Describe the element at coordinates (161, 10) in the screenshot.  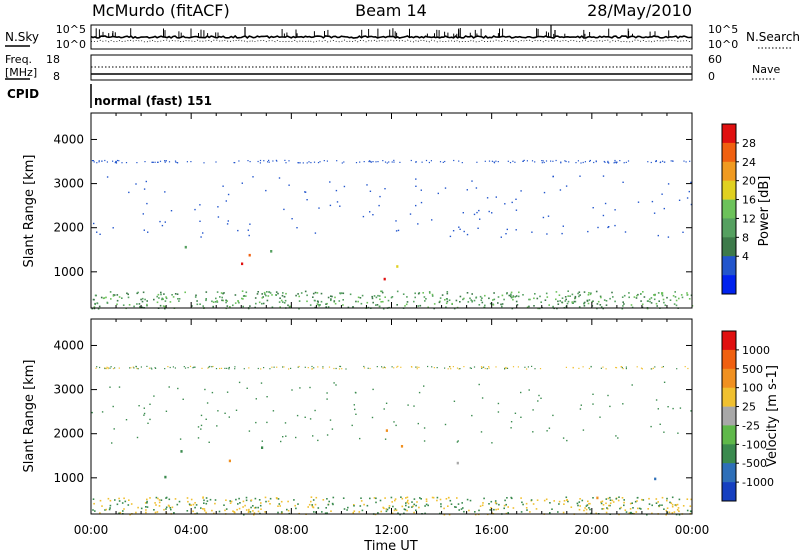
I see `station-title: McMurdo (fitACF)` at that location.